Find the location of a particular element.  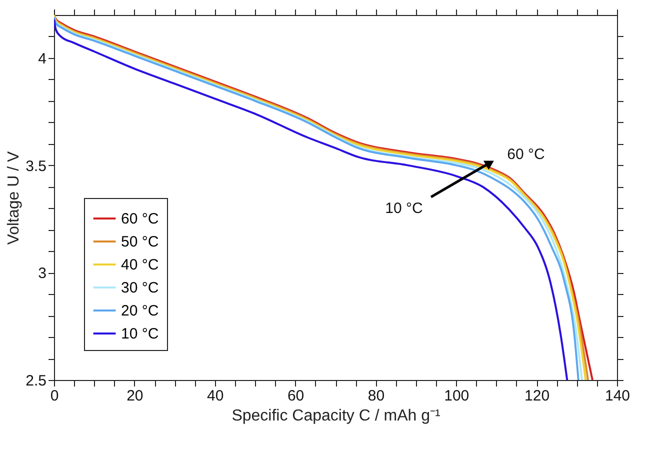

legend-label: 20 °C is located at coordinates (140, 311).